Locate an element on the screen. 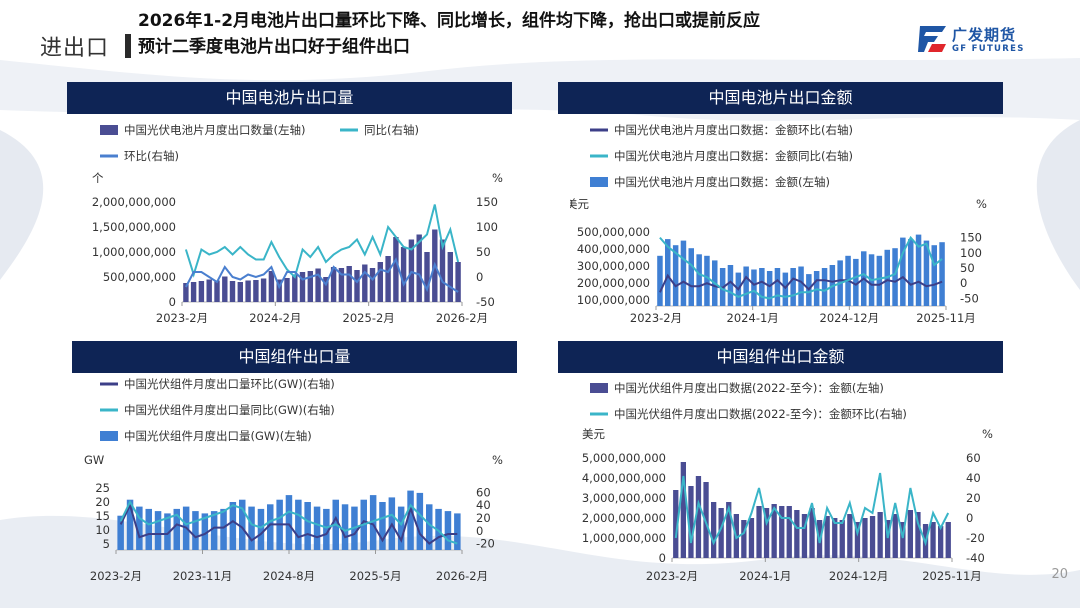 The image size is (1080, 608). right-tick-label: -50 is located at coordinates (485, 302).